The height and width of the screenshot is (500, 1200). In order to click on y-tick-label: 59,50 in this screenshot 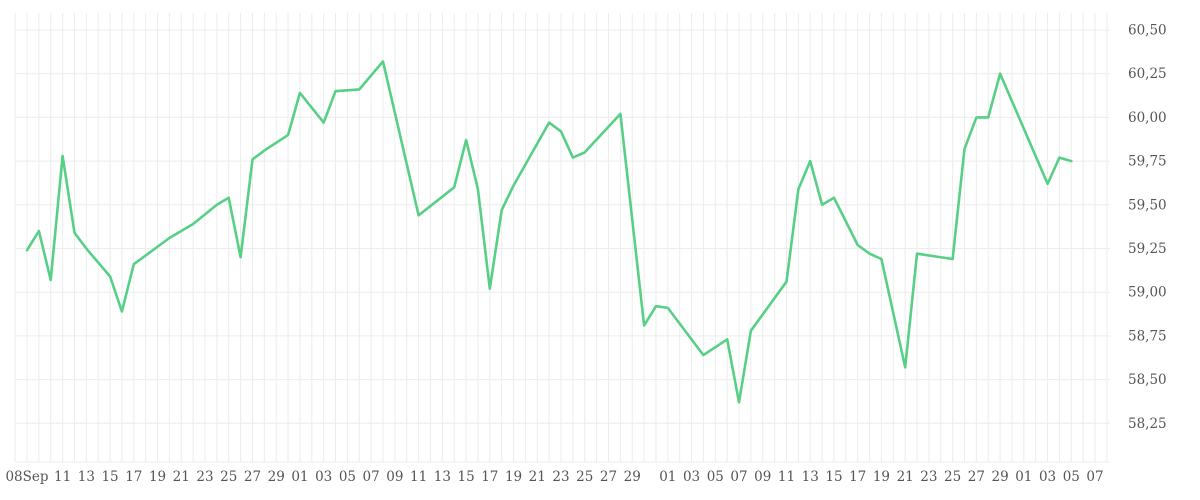, I will do `click(1147, 205)`.